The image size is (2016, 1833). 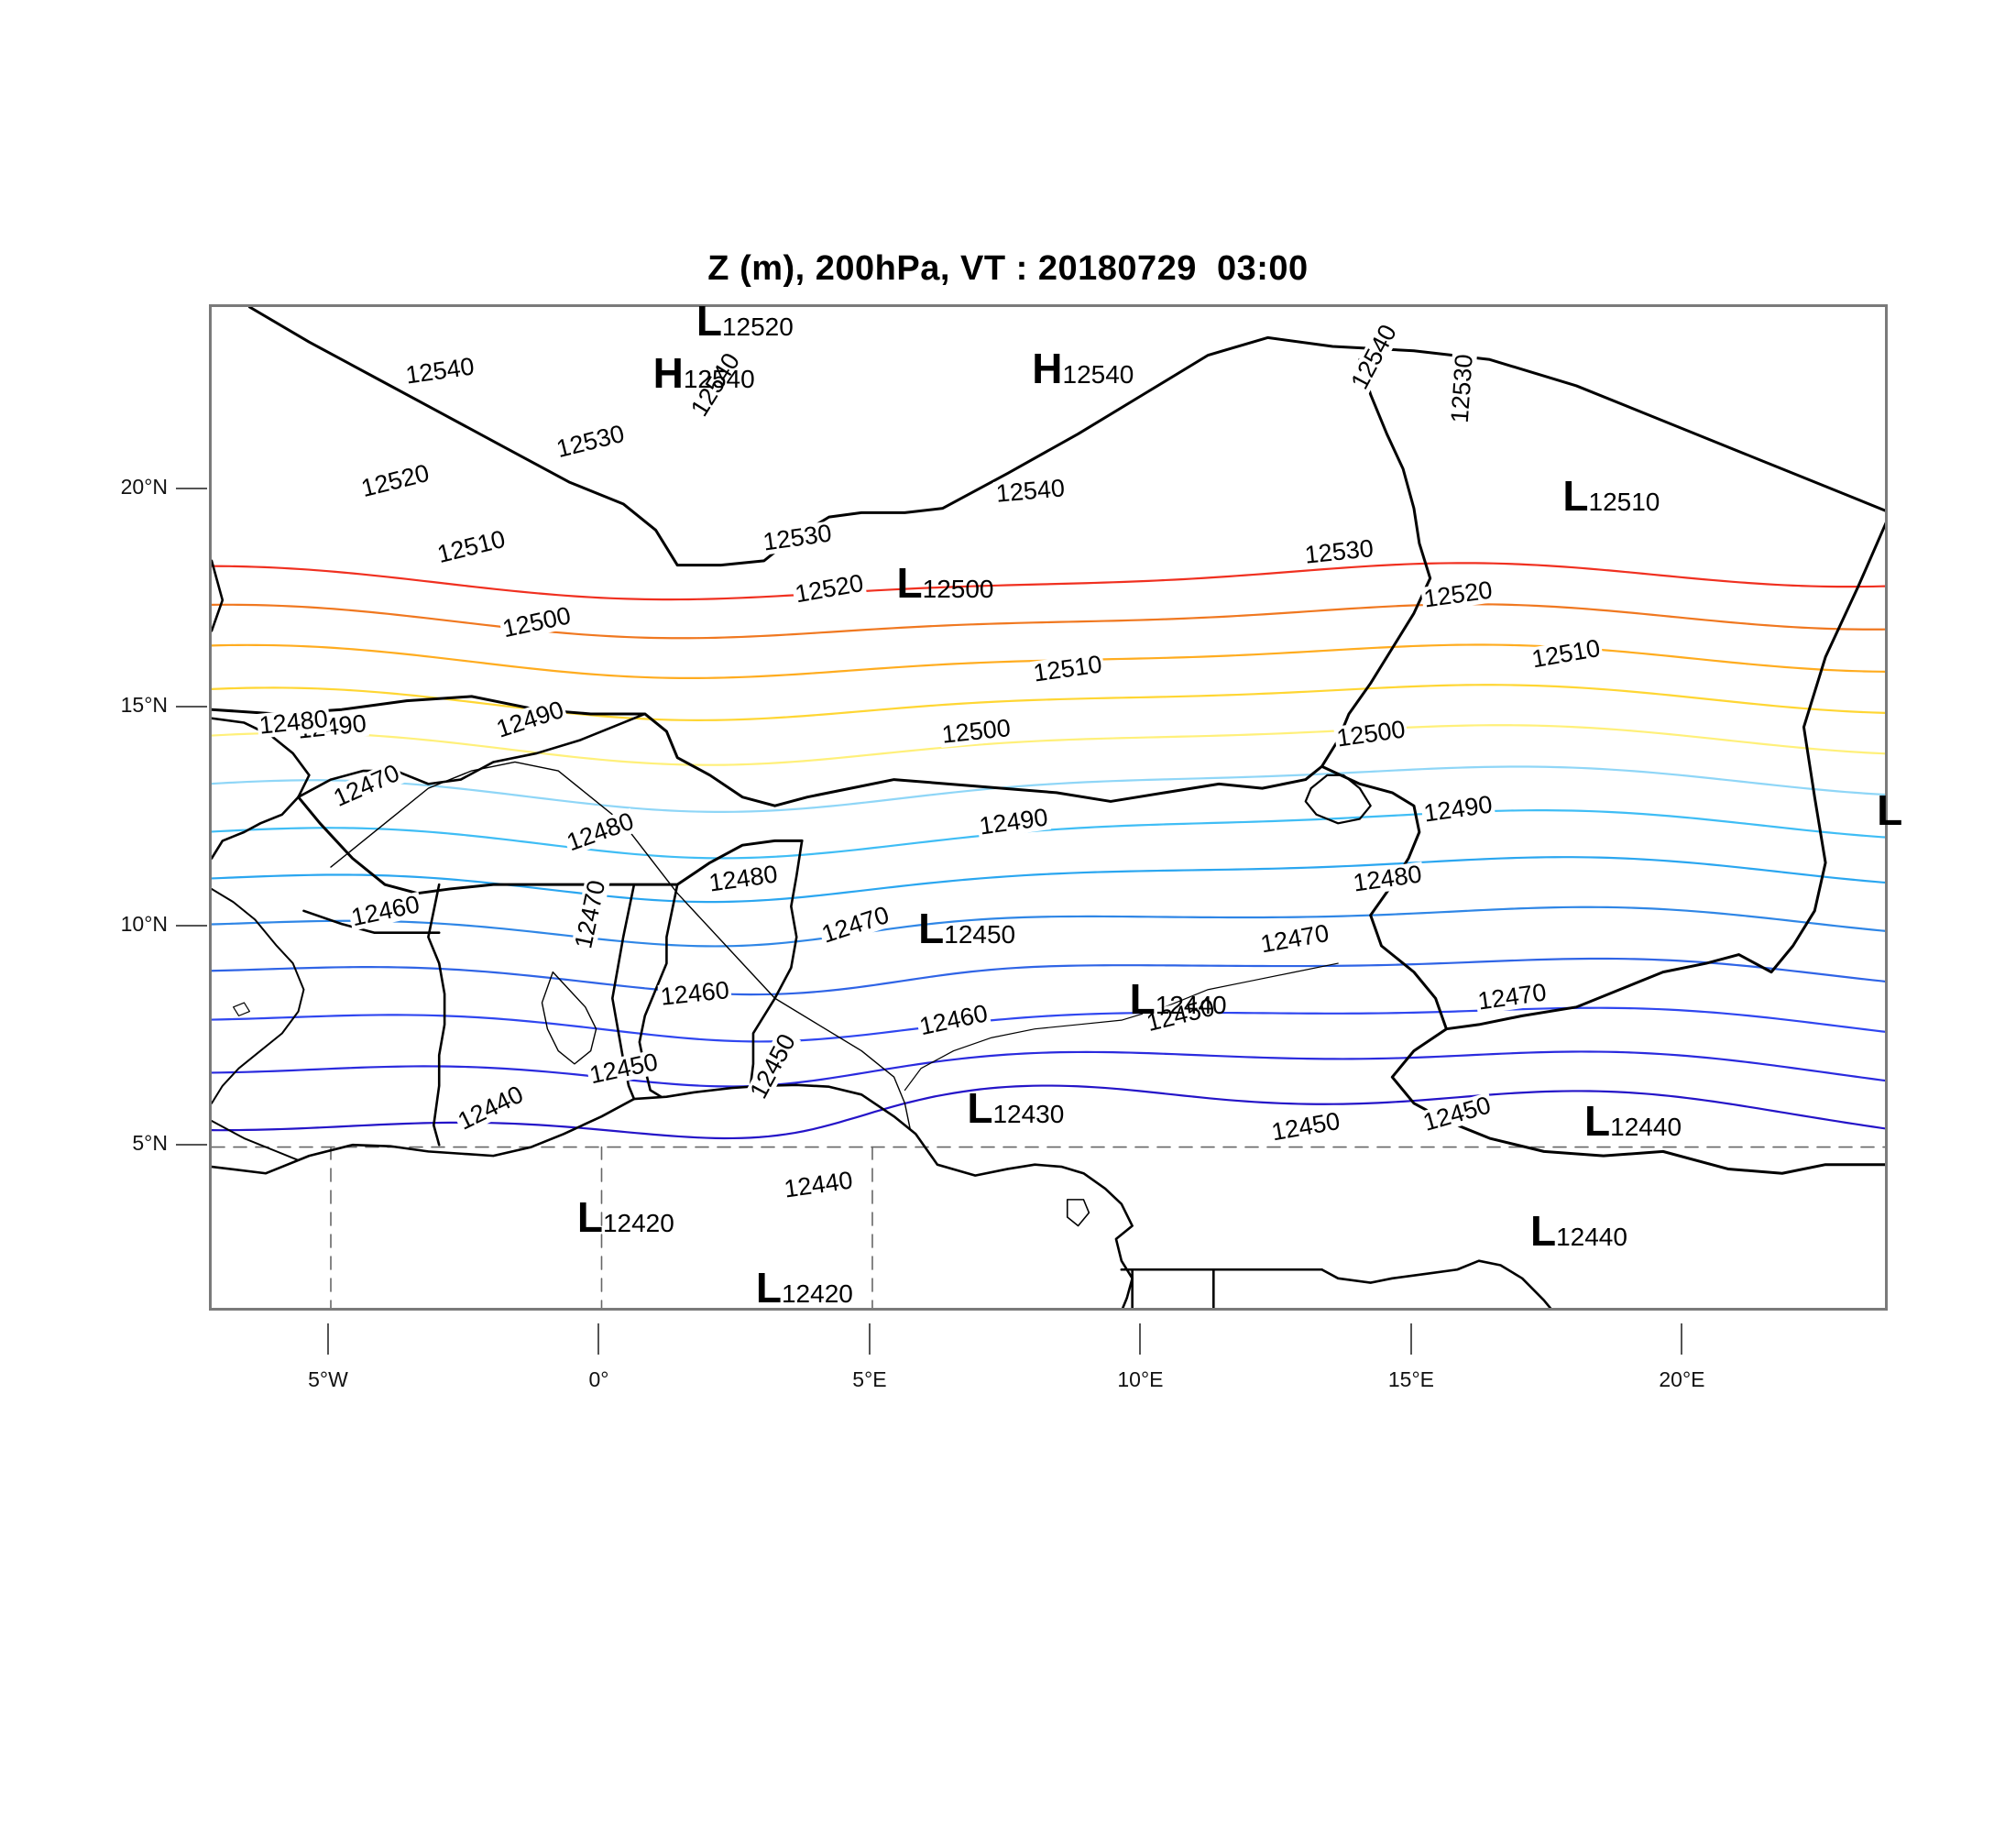 I want to click on low-center-marker: L12450, so click(x=966, y=928).